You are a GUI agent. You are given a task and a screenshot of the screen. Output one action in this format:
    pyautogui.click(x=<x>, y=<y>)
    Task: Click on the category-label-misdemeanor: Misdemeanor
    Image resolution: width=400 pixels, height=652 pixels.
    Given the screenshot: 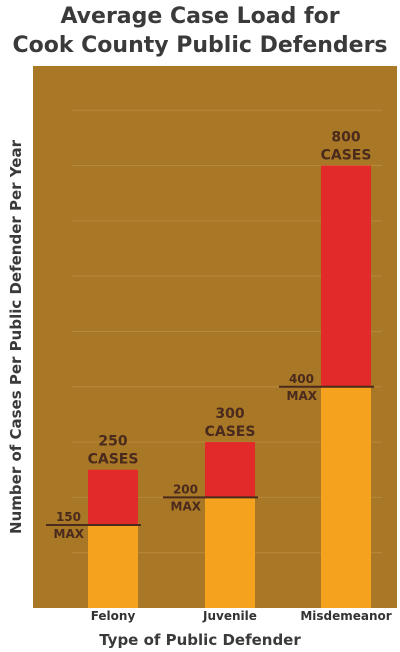 What is the action you would take?
    pyautogui.click(x=345, y=616)
    